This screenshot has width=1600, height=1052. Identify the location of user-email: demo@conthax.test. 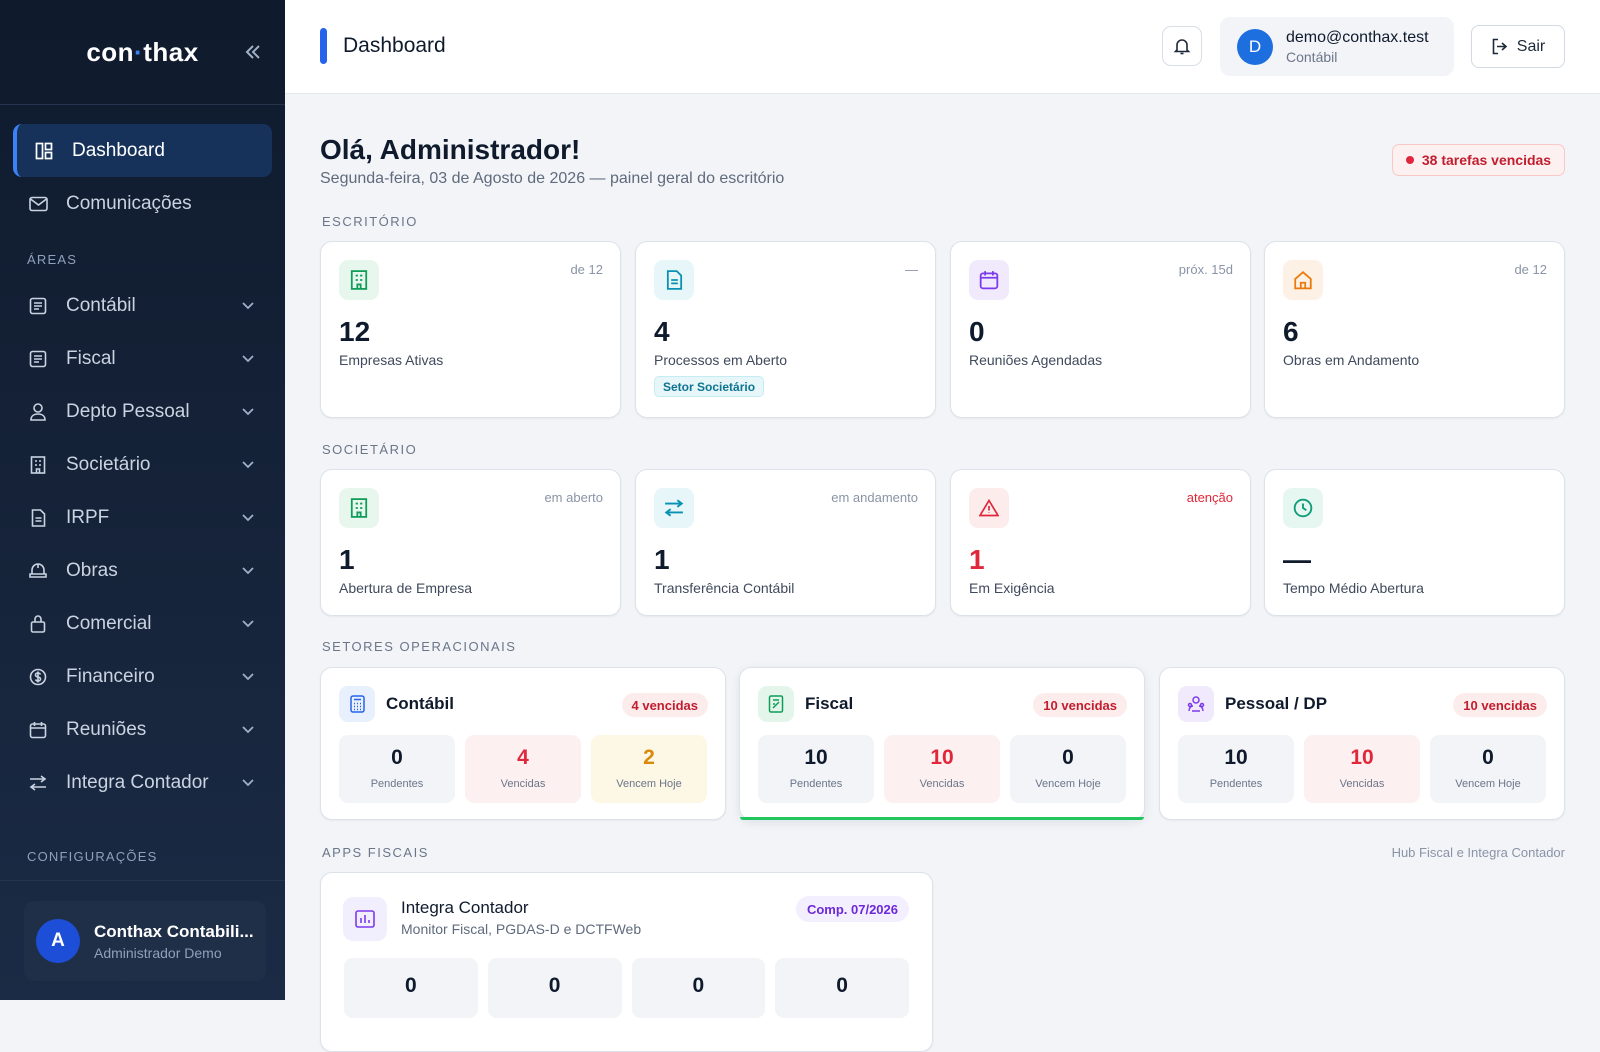
(1357, 37).